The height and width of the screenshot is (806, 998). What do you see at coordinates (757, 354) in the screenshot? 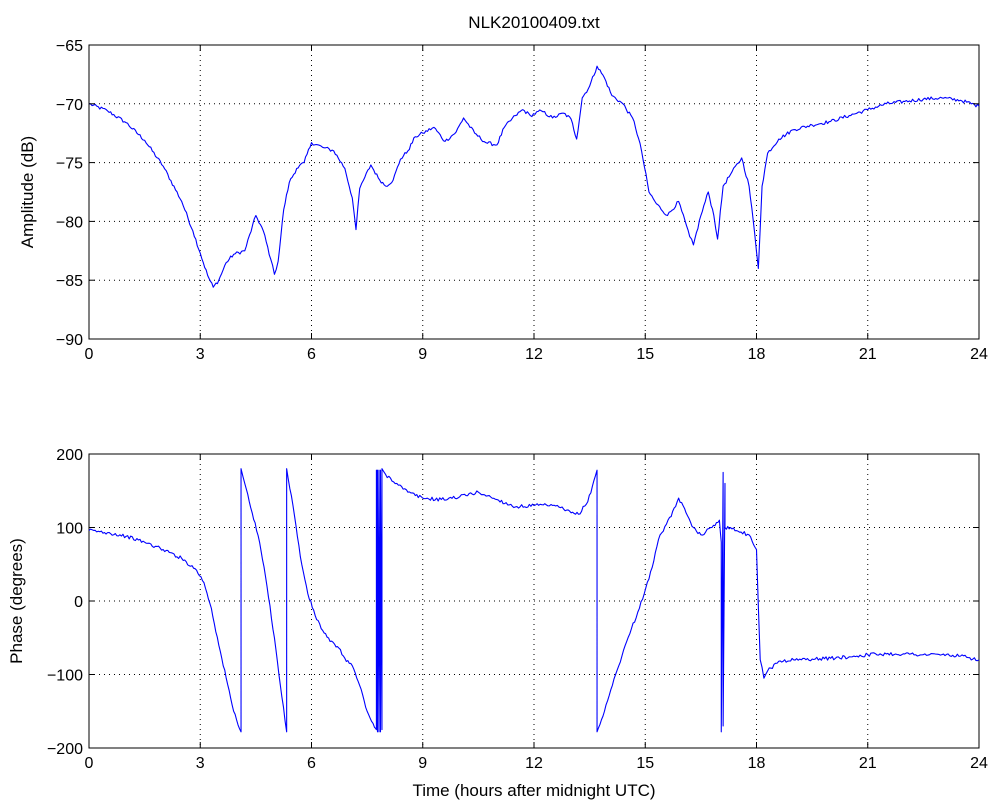
I see `amplitude-x-tick-label: 18` at bounding box center [757, 354].